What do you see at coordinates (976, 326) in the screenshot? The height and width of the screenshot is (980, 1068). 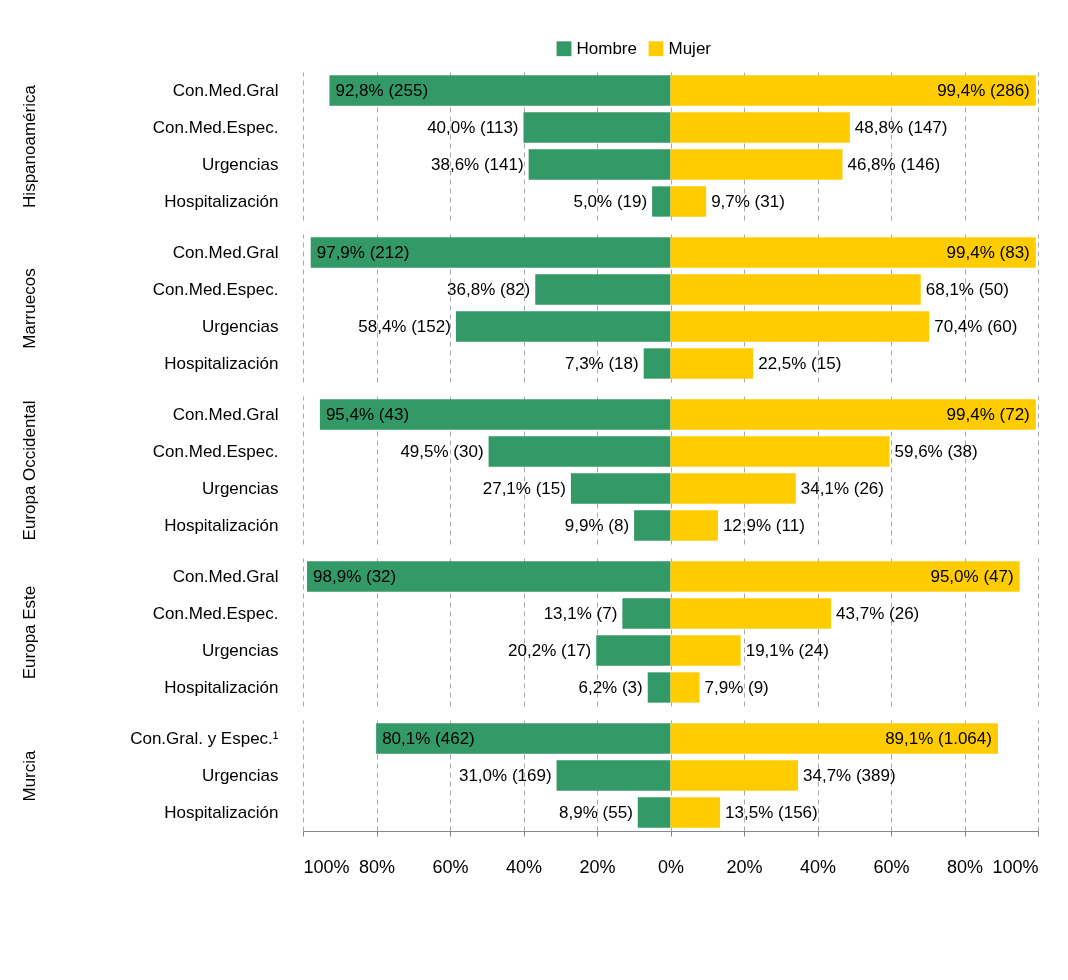 I see `data-label: 70,4% (60)` at bounding box center [976, 326].